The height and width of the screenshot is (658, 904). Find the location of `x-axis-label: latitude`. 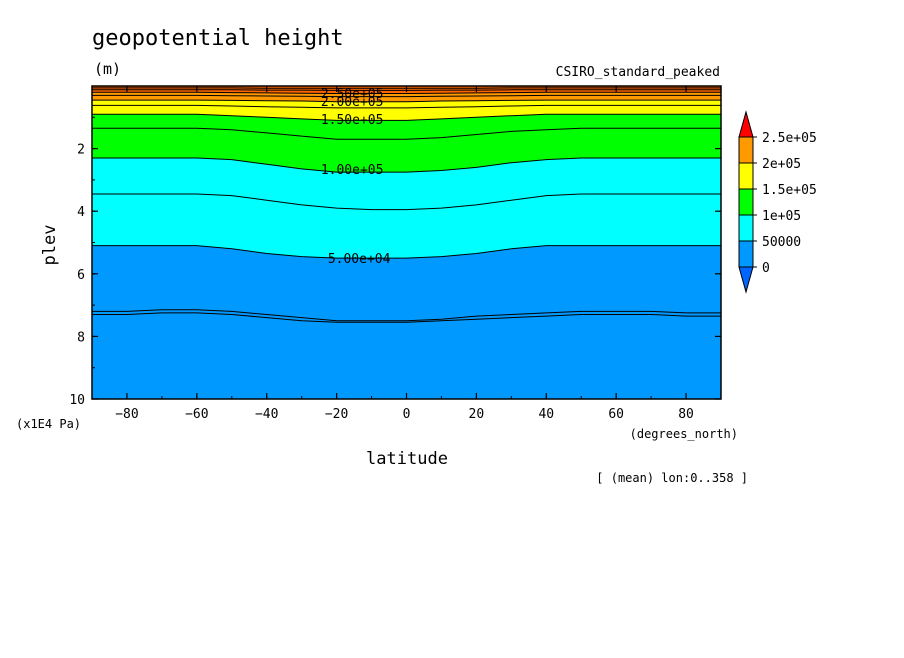

x-axis-label: latitude is located at coordinates (407, 459).